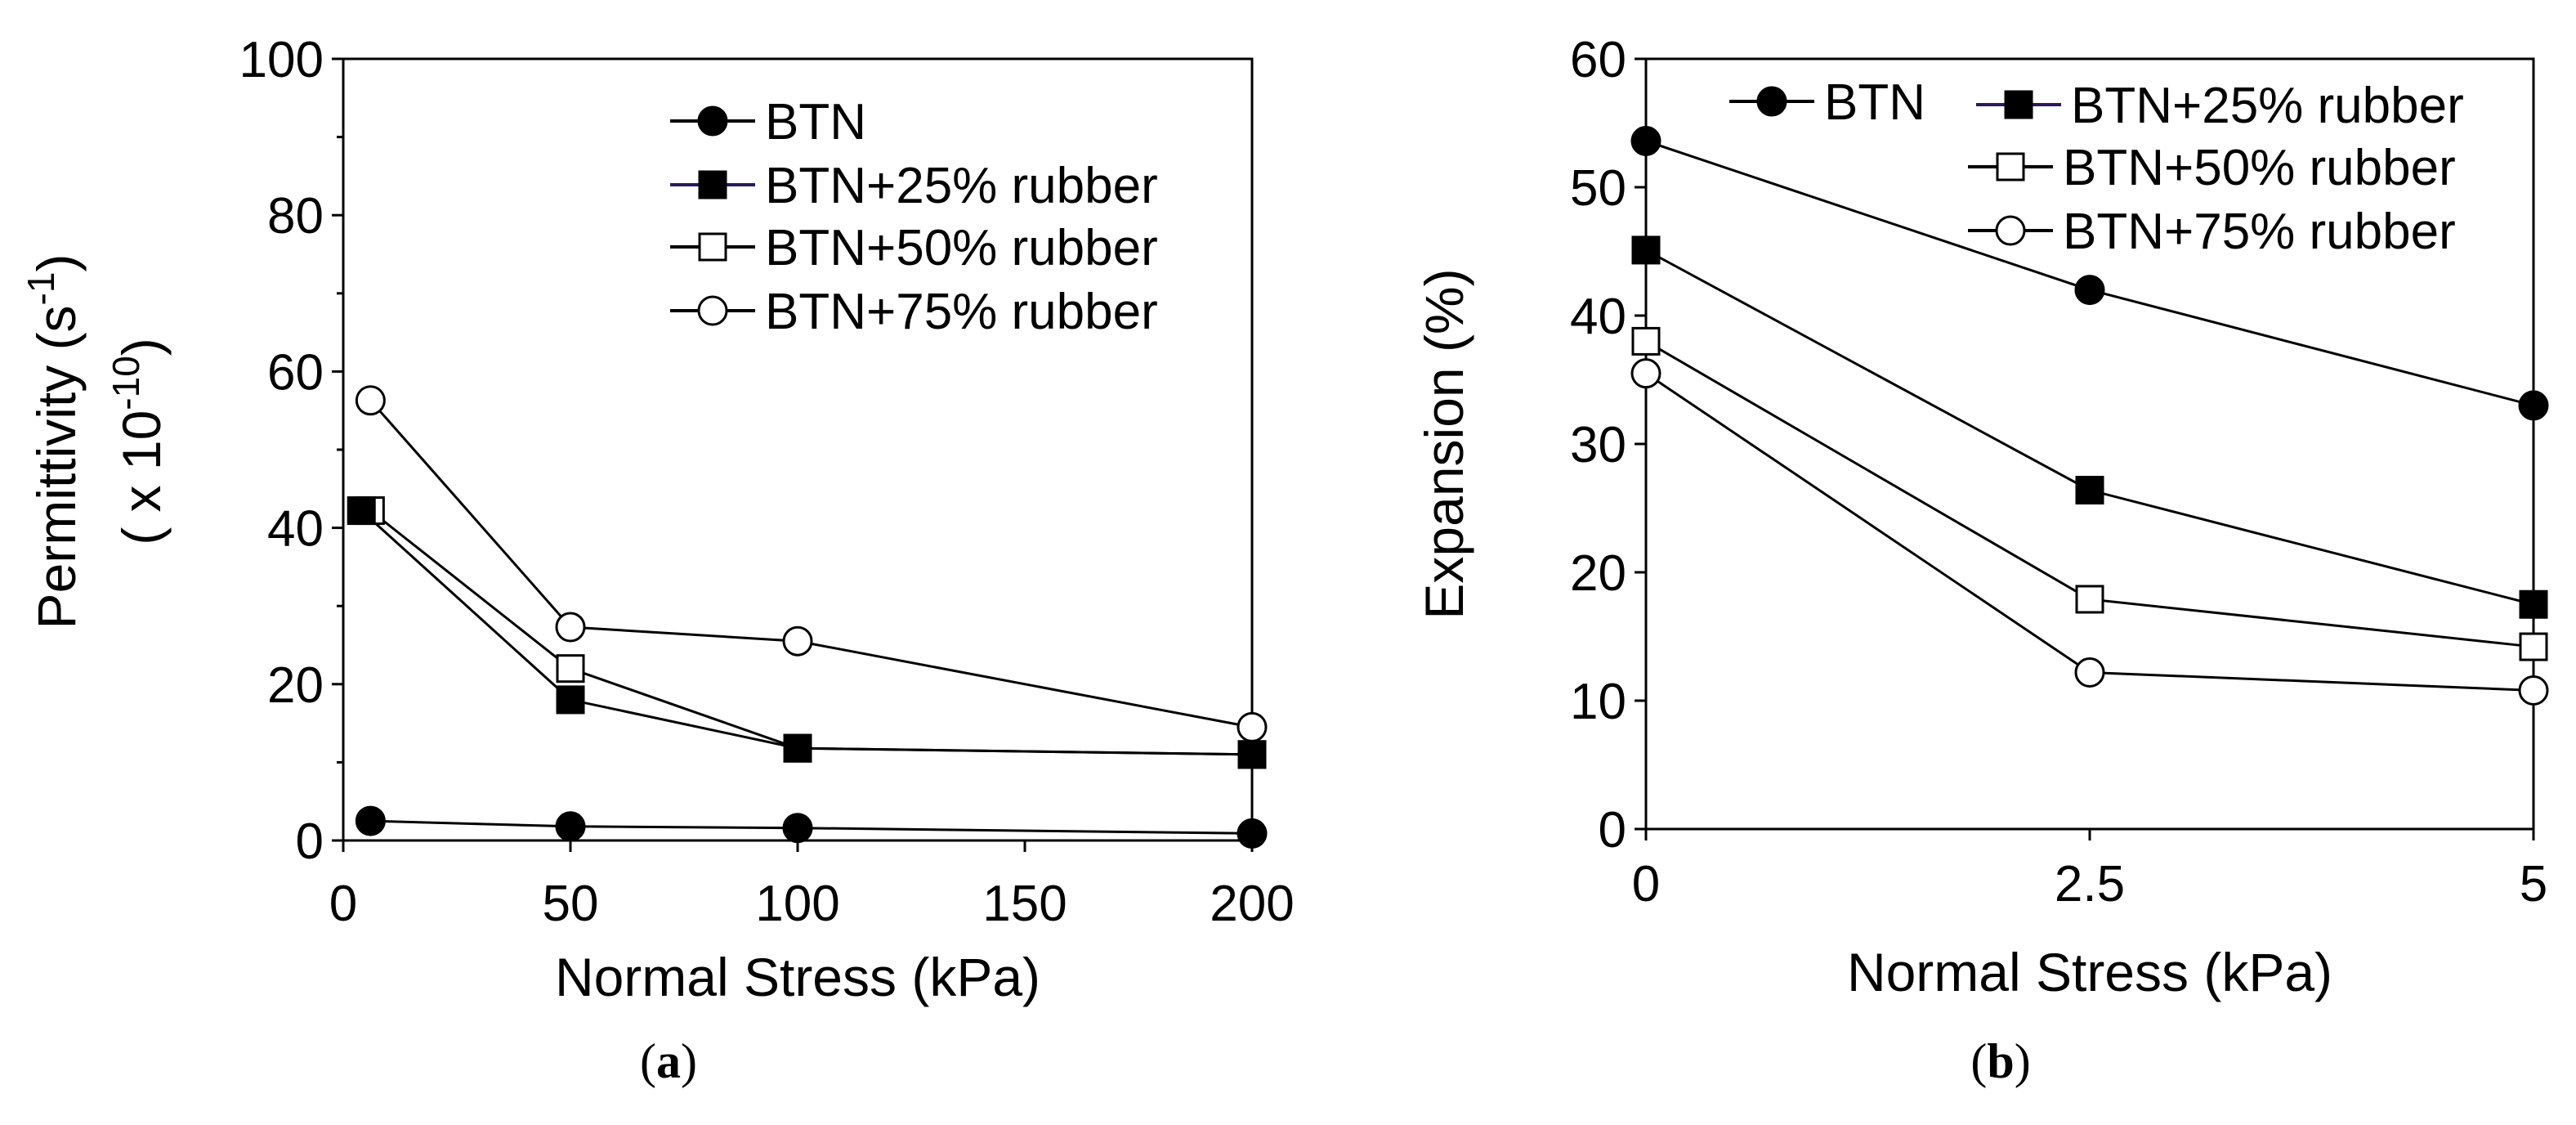  What do you see at coordinates (138, 441) in the screenshot?
I see `y-axis-label-line2: ( x 10-10)` at bounding box center [138, 441].